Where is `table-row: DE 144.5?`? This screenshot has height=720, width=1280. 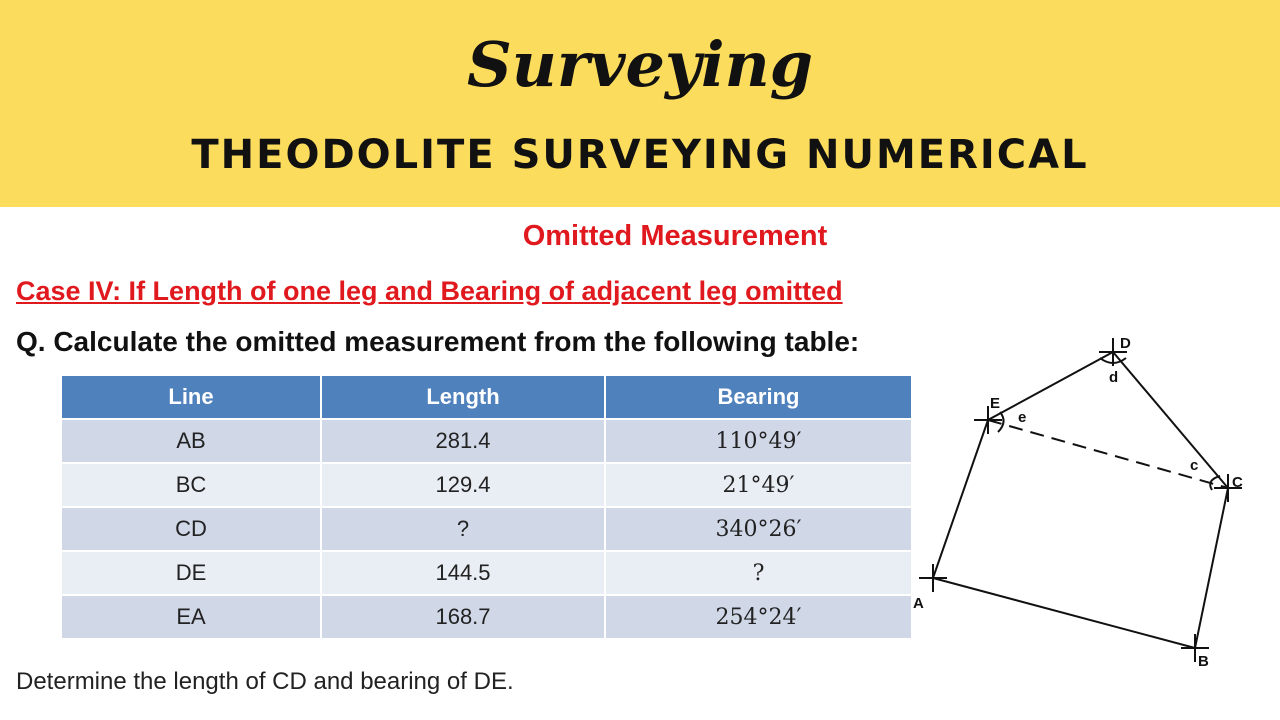
table-row: DE 144.5? is located at coordinates (486, 573).